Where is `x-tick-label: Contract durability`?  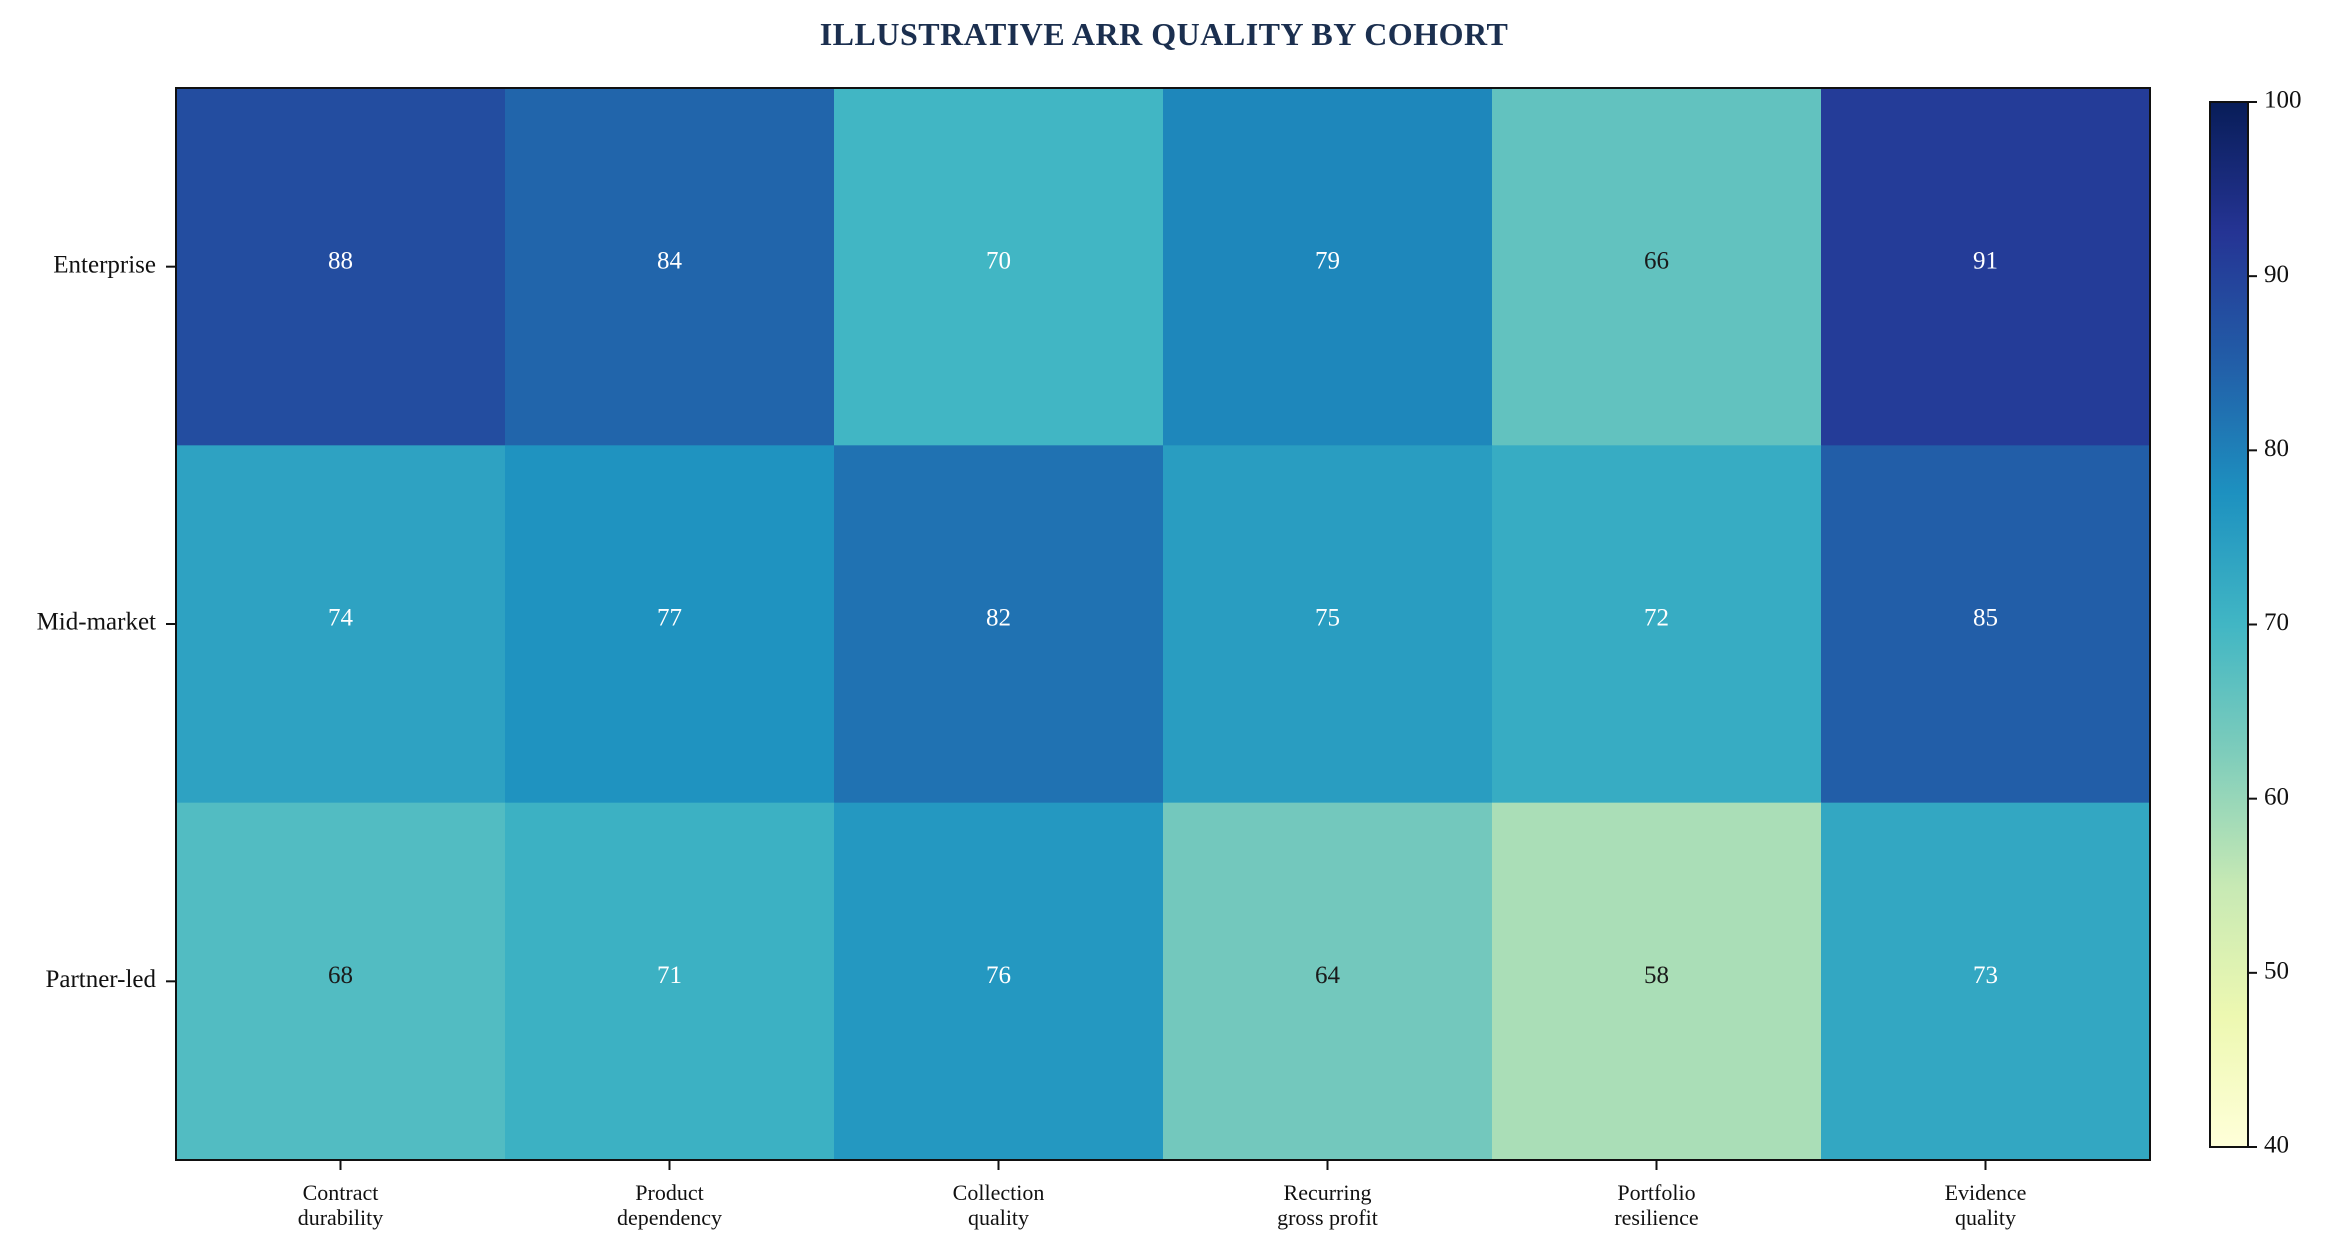 x-tick-label: Contract durability is located at coordinates (341, 1205).